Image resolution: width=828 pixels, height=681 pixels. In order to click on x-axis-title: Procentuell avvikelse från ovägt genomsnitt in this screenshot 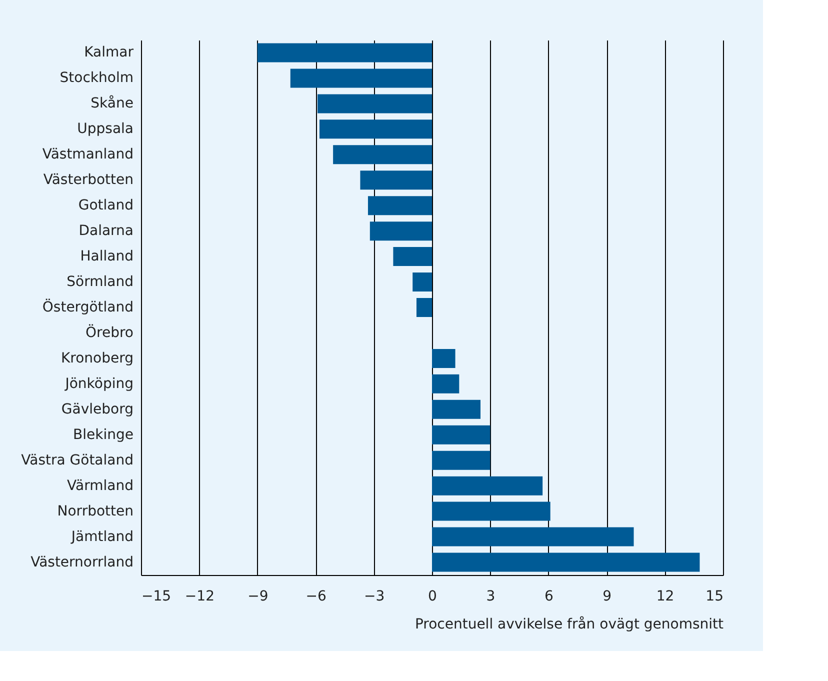, I will do `click(569, 624)`.